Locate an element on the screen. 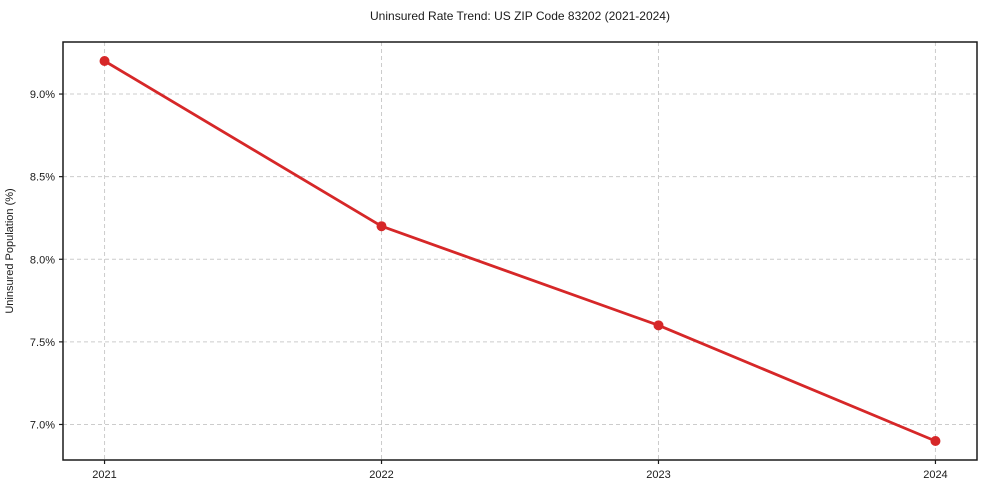 The height and width of the screenshot is (490, 989). y-tick-label: 7.0% is located at coordinates (42, 425).